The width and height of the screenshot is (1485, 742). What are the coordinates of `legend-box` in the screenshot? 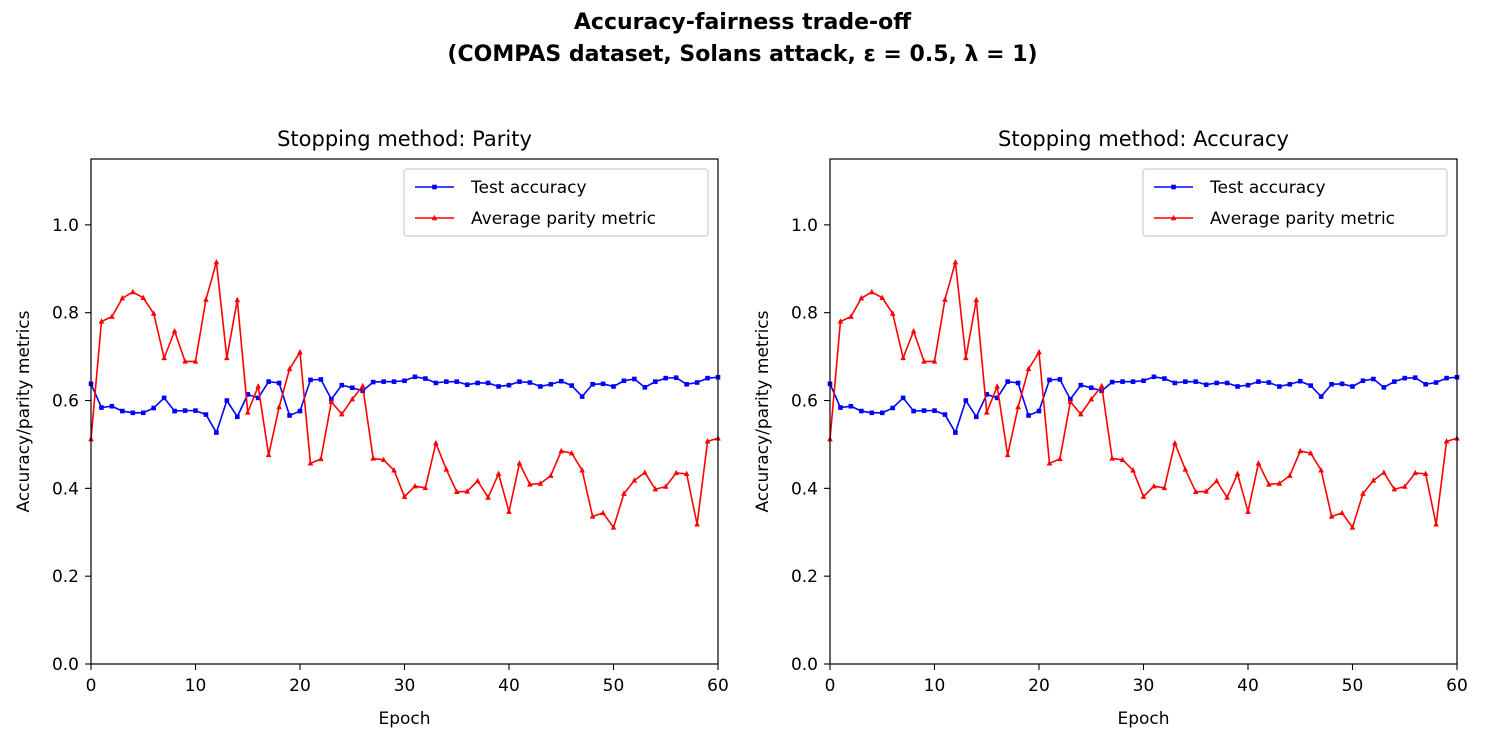 It's located at (556, 202).